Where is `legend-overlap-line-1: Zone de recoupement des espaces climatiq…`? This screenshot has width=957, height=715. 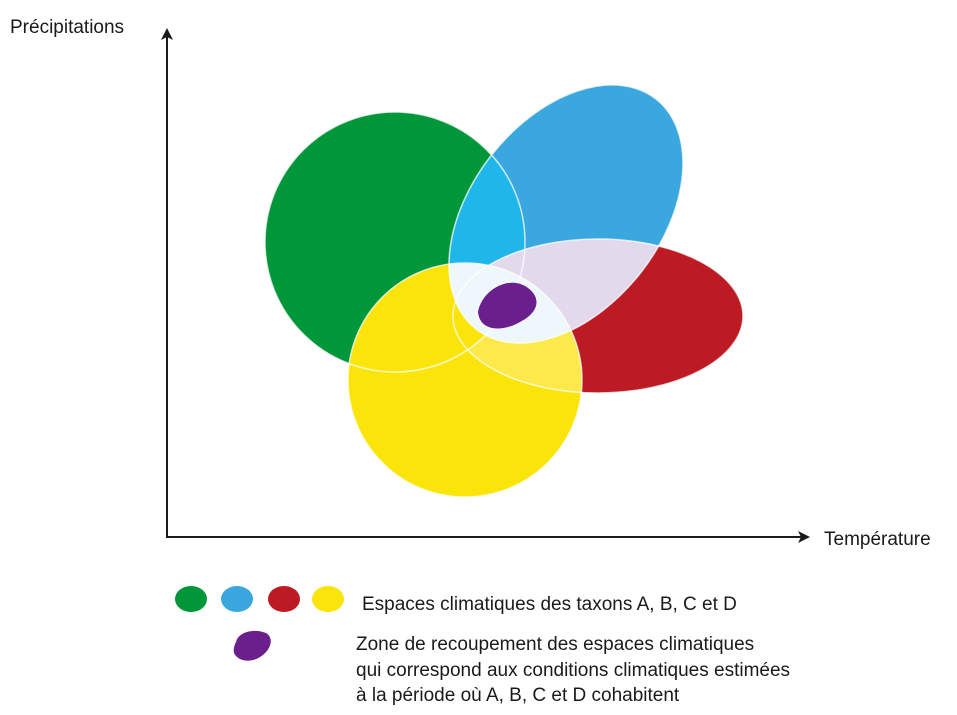 legend-overlap-line-1: Zone de recoupement des espaces climatiq… is located at coordinates (555, 644).